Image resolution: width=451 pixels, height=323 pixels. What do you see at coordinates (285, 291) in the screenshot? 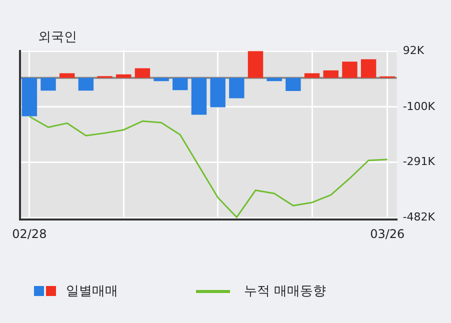
I see `legend-label: 누적 매매동향` at bounding box center [285, 291].